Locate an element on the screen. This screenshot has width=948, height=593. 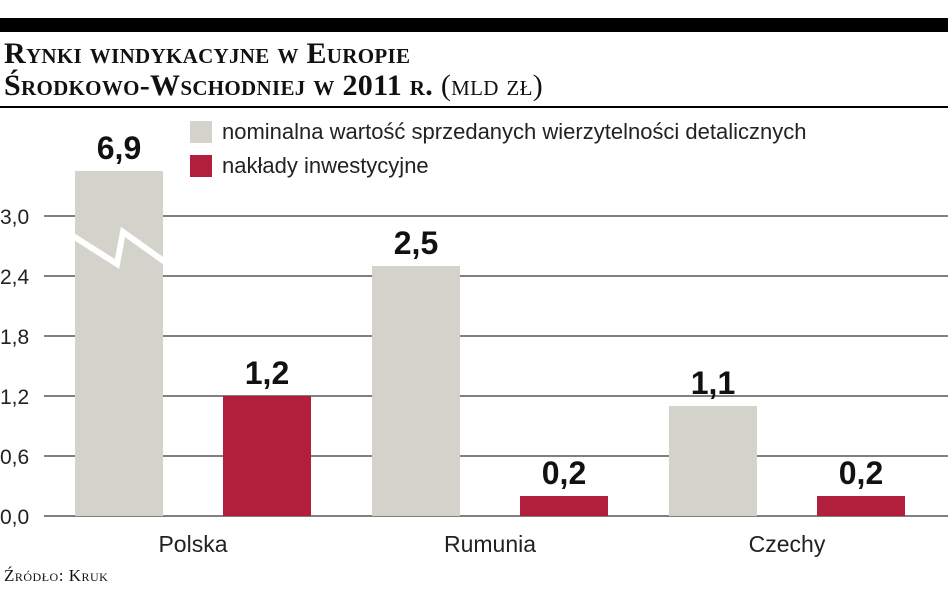
legend-item-invest: nakłady inwestycyjne is located at coordinates (498, 166).